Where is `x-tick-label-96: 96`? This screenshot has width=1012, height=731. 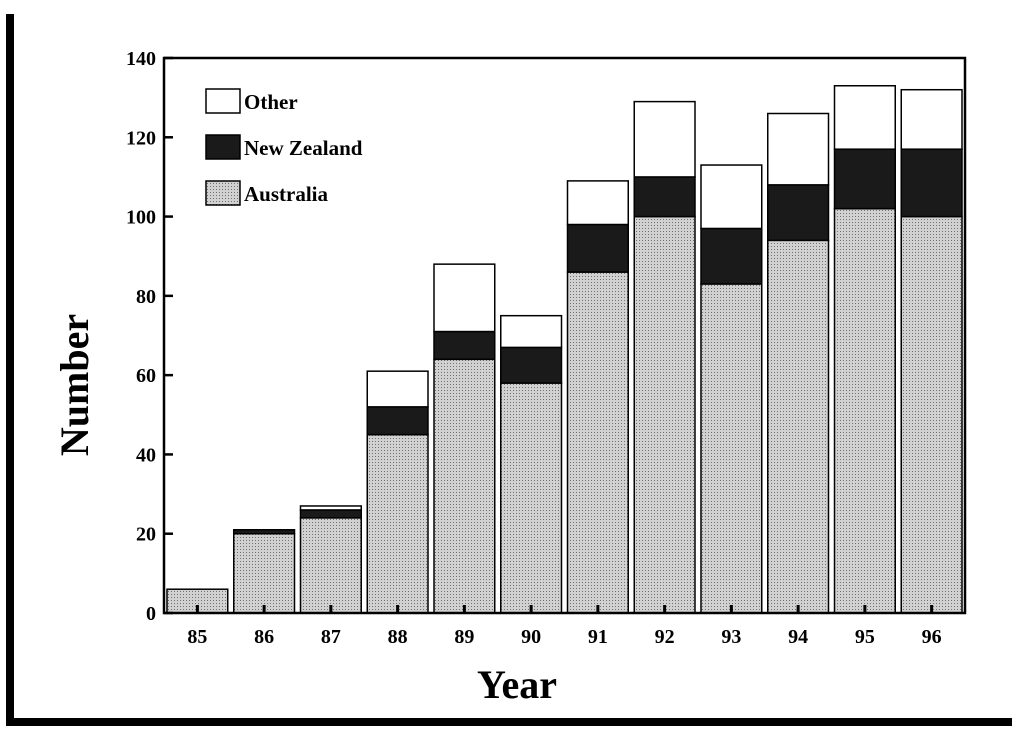
x-tick-label-96: 96 is located at coordinates (932, 637).